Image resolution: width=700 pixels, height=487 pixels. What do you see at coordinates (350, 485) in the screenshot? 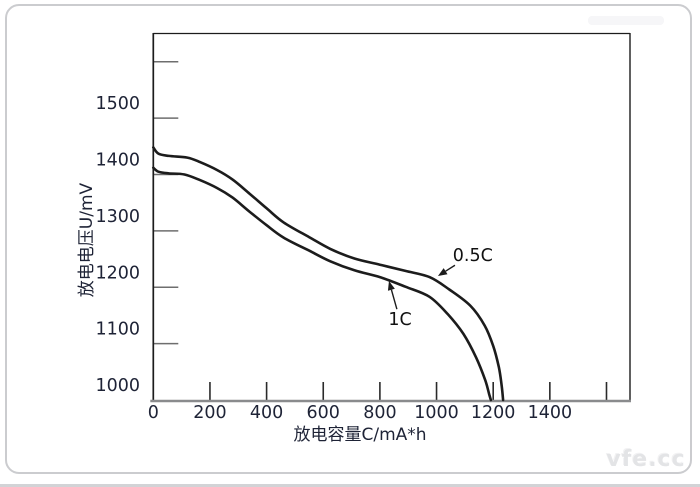
I see `bottom-edge-strip` at bounding box center [350, 485].